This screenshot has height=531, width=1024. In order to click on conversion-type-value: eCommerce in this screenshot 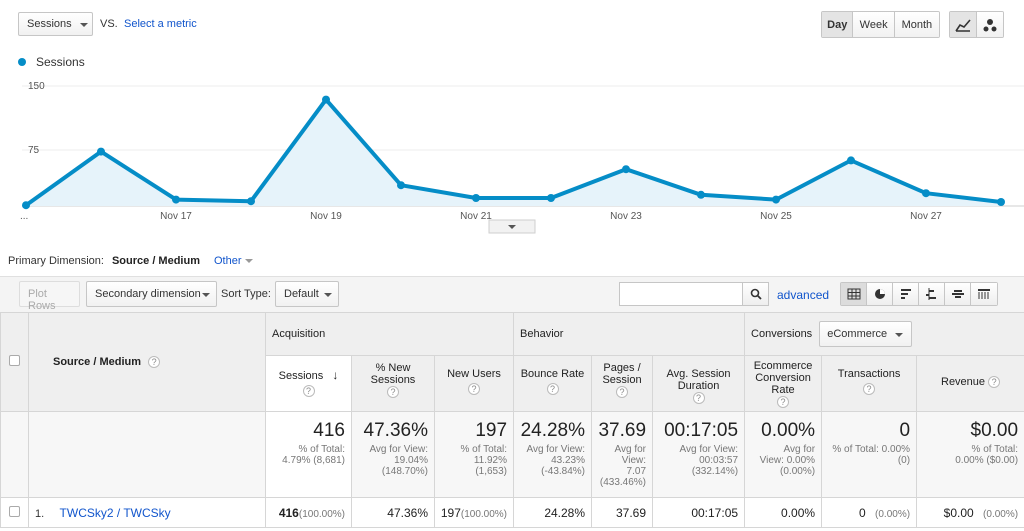, I will do `click(857, 334)`.